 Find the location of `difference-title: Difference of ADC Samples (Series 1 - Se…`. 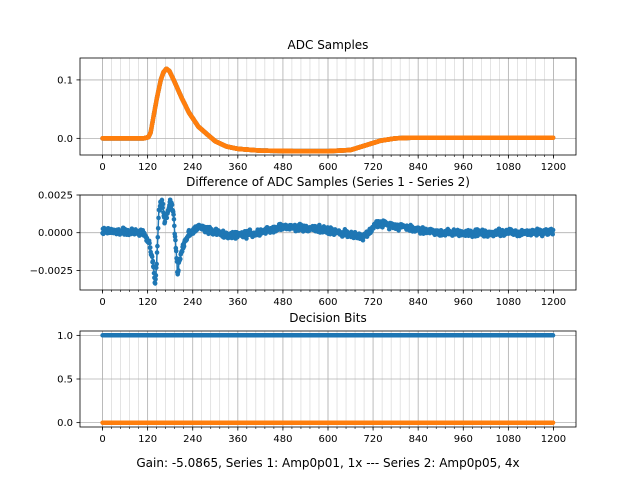

difference-title: Difference of ADC Samples (Series 1 - Se… is located at coordinates (328, 182).